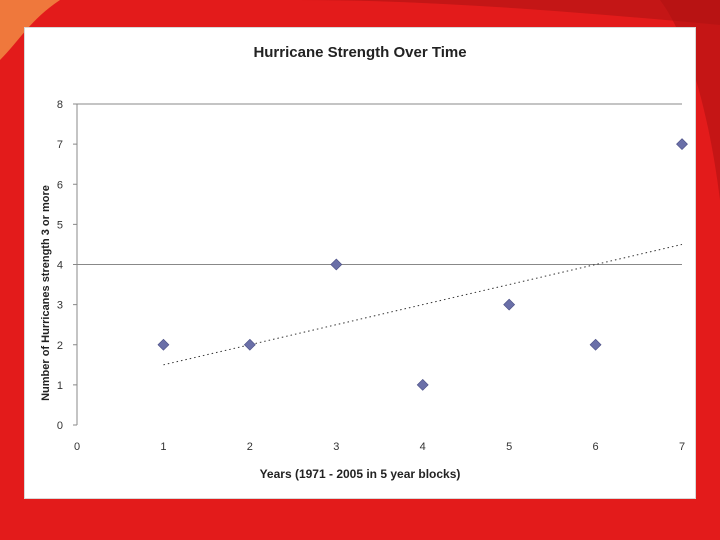 This screenshot has height=540, width=720. What do you see at coordinates (60, 306) in the screenshot?
I see `y-tick-label: 3` at bounding box center [60, 306].